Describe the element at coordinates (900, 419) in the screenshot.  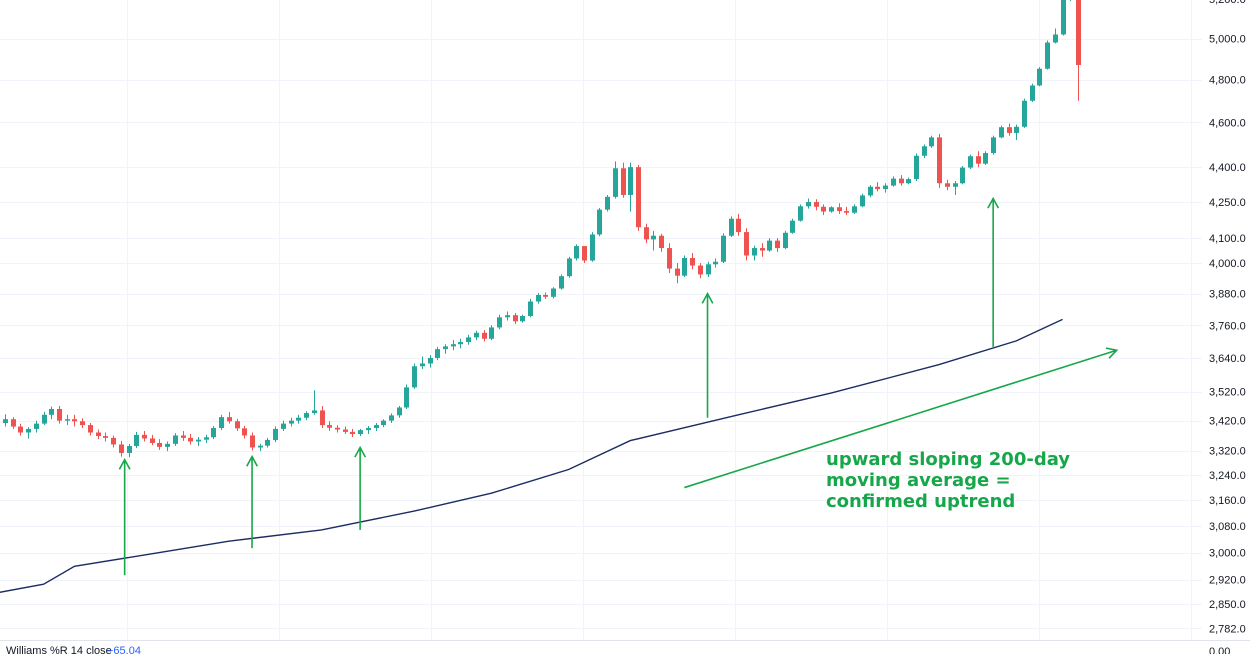
I see `arrow-shaft` at that location.